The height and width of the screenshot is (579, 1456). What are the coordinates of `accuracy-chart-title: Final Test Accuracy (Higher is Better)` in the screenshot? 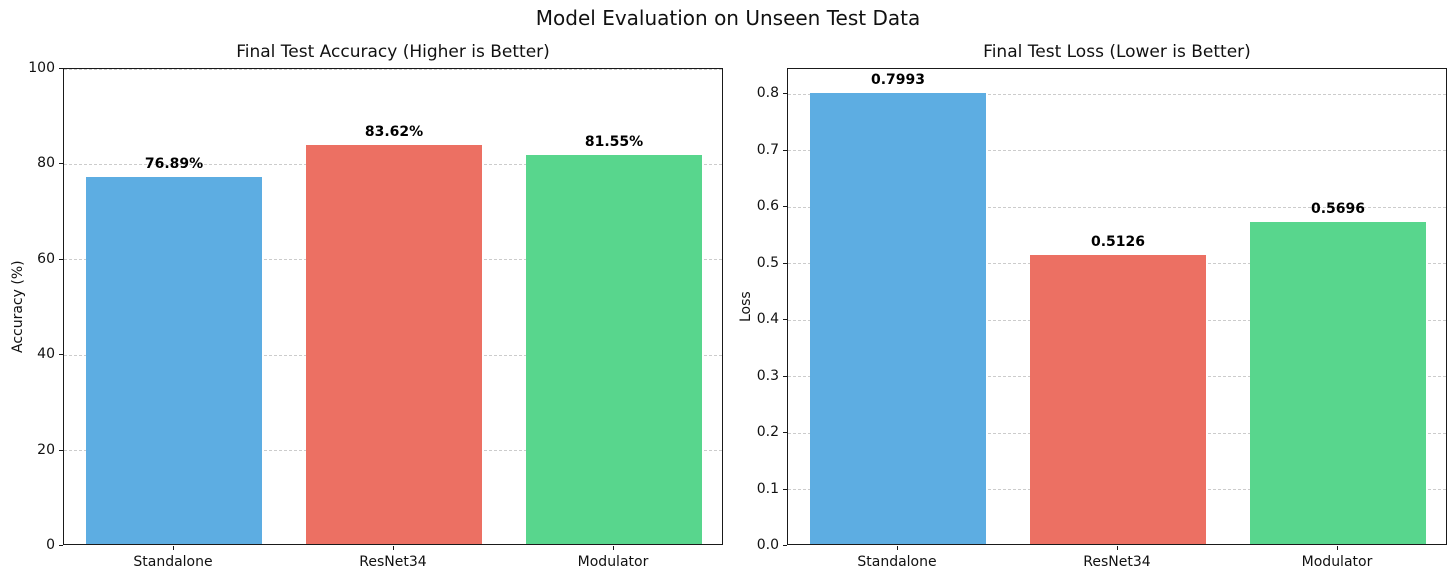 It's located at (393, 52).